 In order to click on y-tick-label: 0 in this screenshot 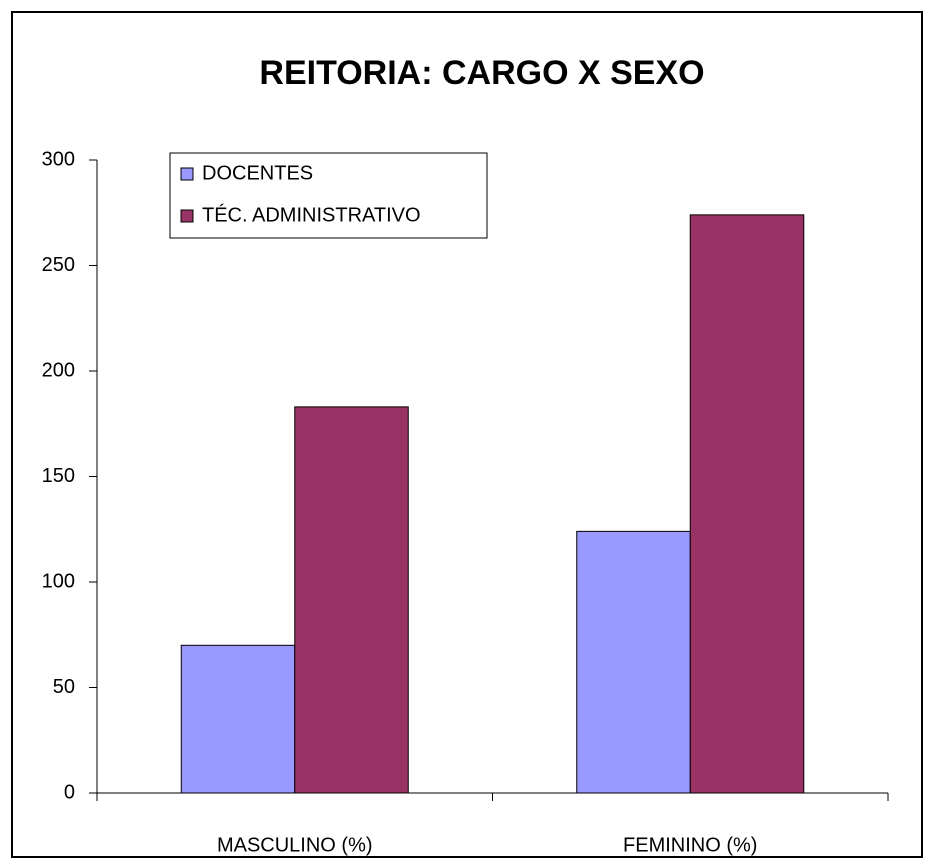, I will do `click(69, 792)`.